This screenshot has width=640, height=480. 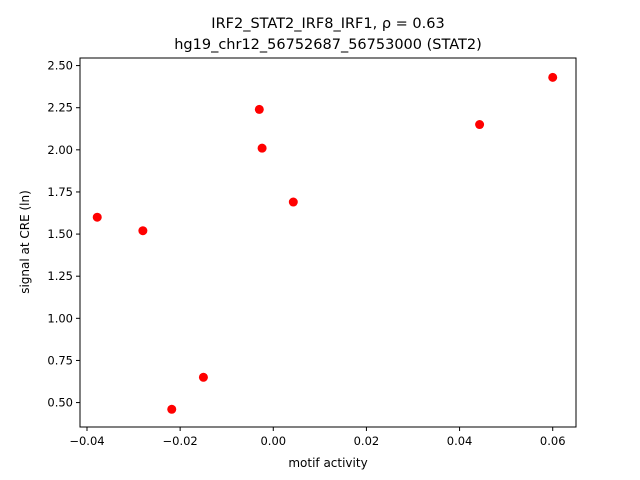 I want to click on y-axis-ticks: 0.50 0.75 1.00 1.25 1.50 1.75 2.00 2.25 2.50, so click(x=63, y=234).